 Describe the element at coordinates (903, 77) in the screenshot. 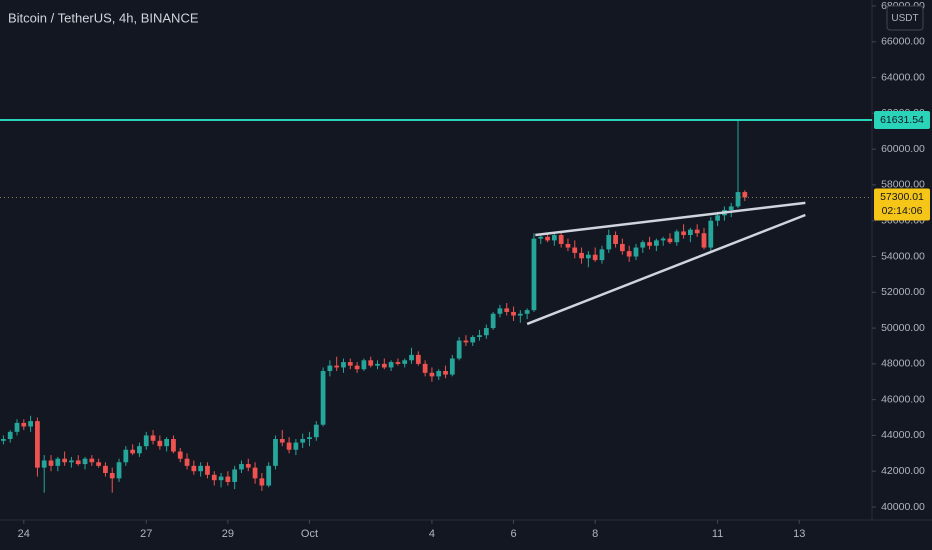

I see `y-tick-label: 64000.00` at that location.